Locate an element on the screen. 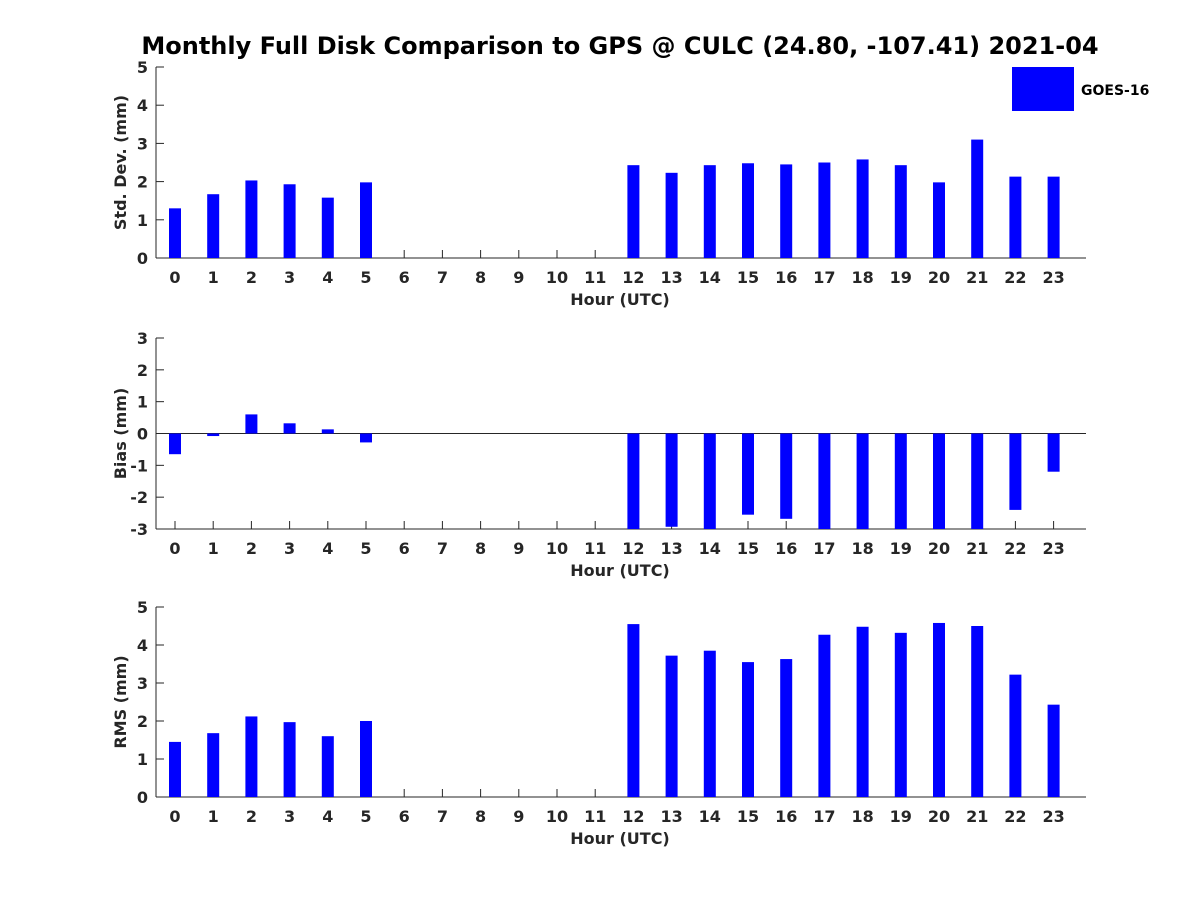 The image size is (1200, 900). y-tick-label: -2 is located at coordinates (139, 497).